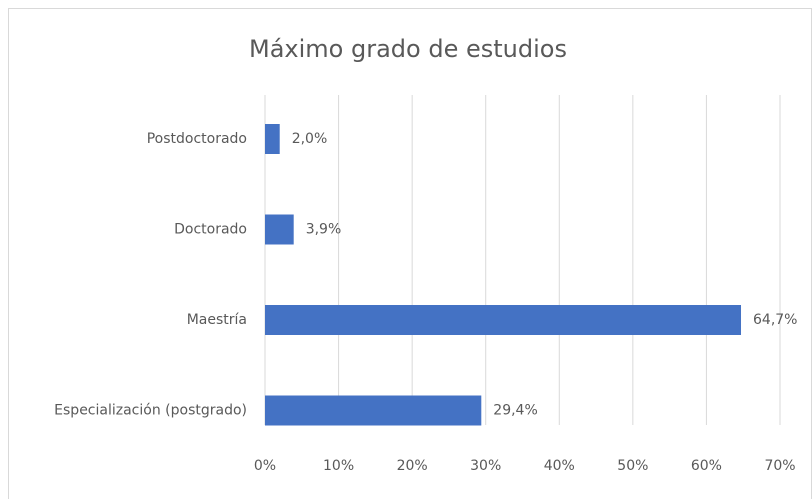 The width and height of the screenshot is (812, 499). What do you see at coordinates (559, 466) in the screenshot?
I see `x-tick-label: 40%` at bounding box center [559, 466].